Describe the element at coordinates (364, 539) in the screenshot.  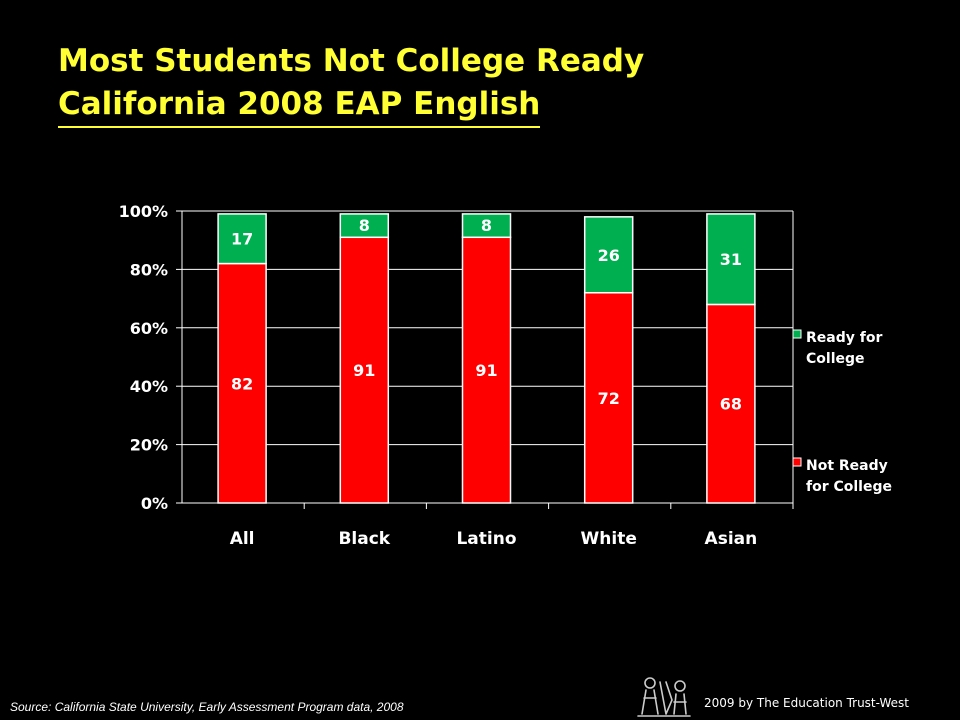
I see `x-category-label: Black` at that location.